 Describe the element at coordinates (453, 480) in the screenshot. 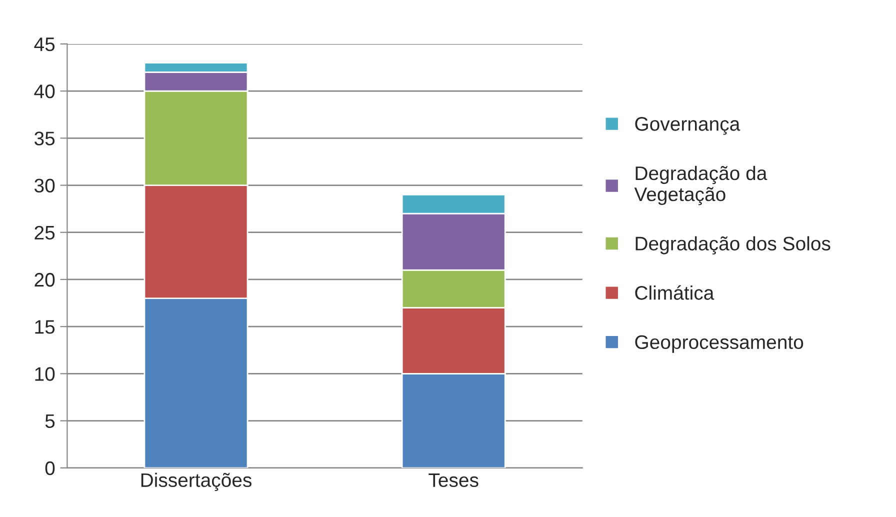

I see `x-tick-label: Teses` at that location.